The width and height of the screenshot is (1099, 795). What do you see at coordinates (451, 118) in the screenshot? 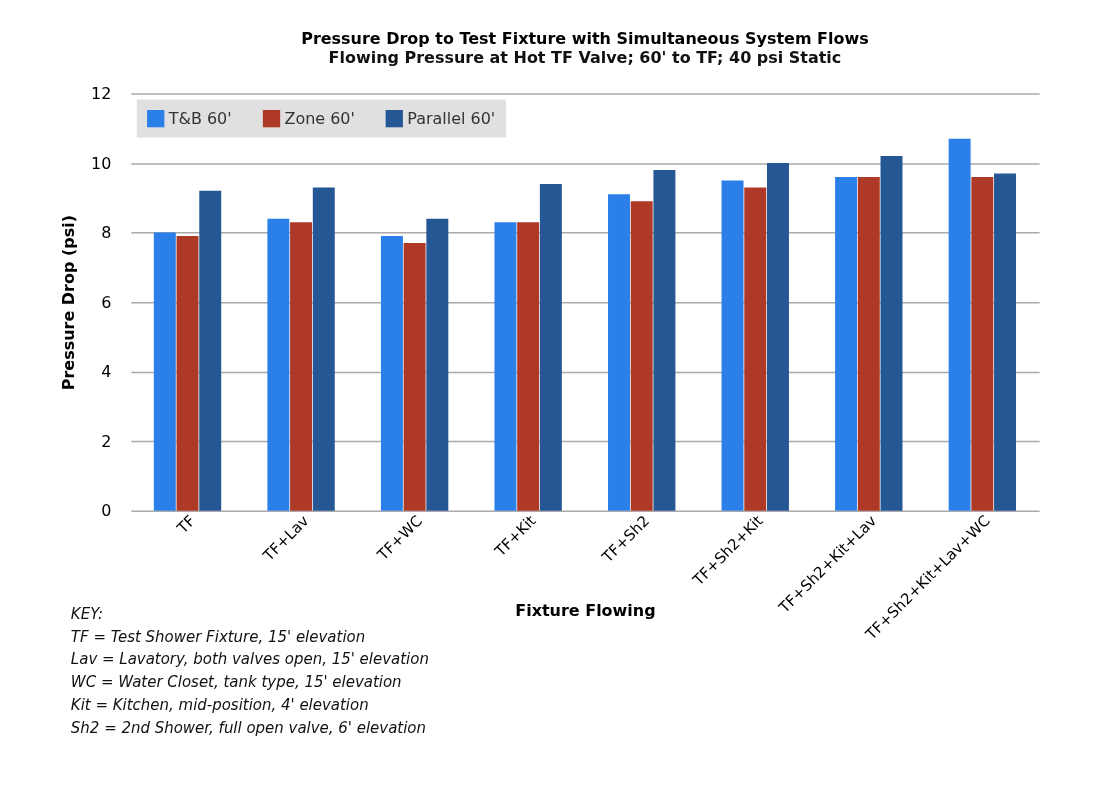
I see `legend-label: Parallel 60'` at bounding box center [451, 118].